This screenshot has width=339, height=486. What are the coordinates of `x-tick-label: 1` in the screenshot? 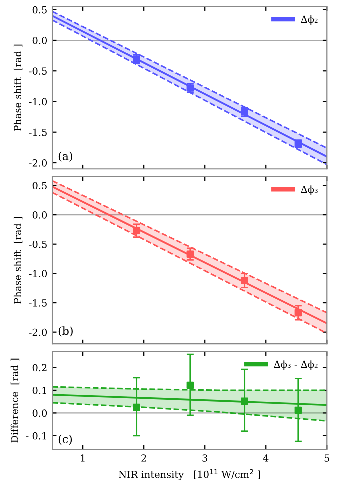 It's located at (83, 458).